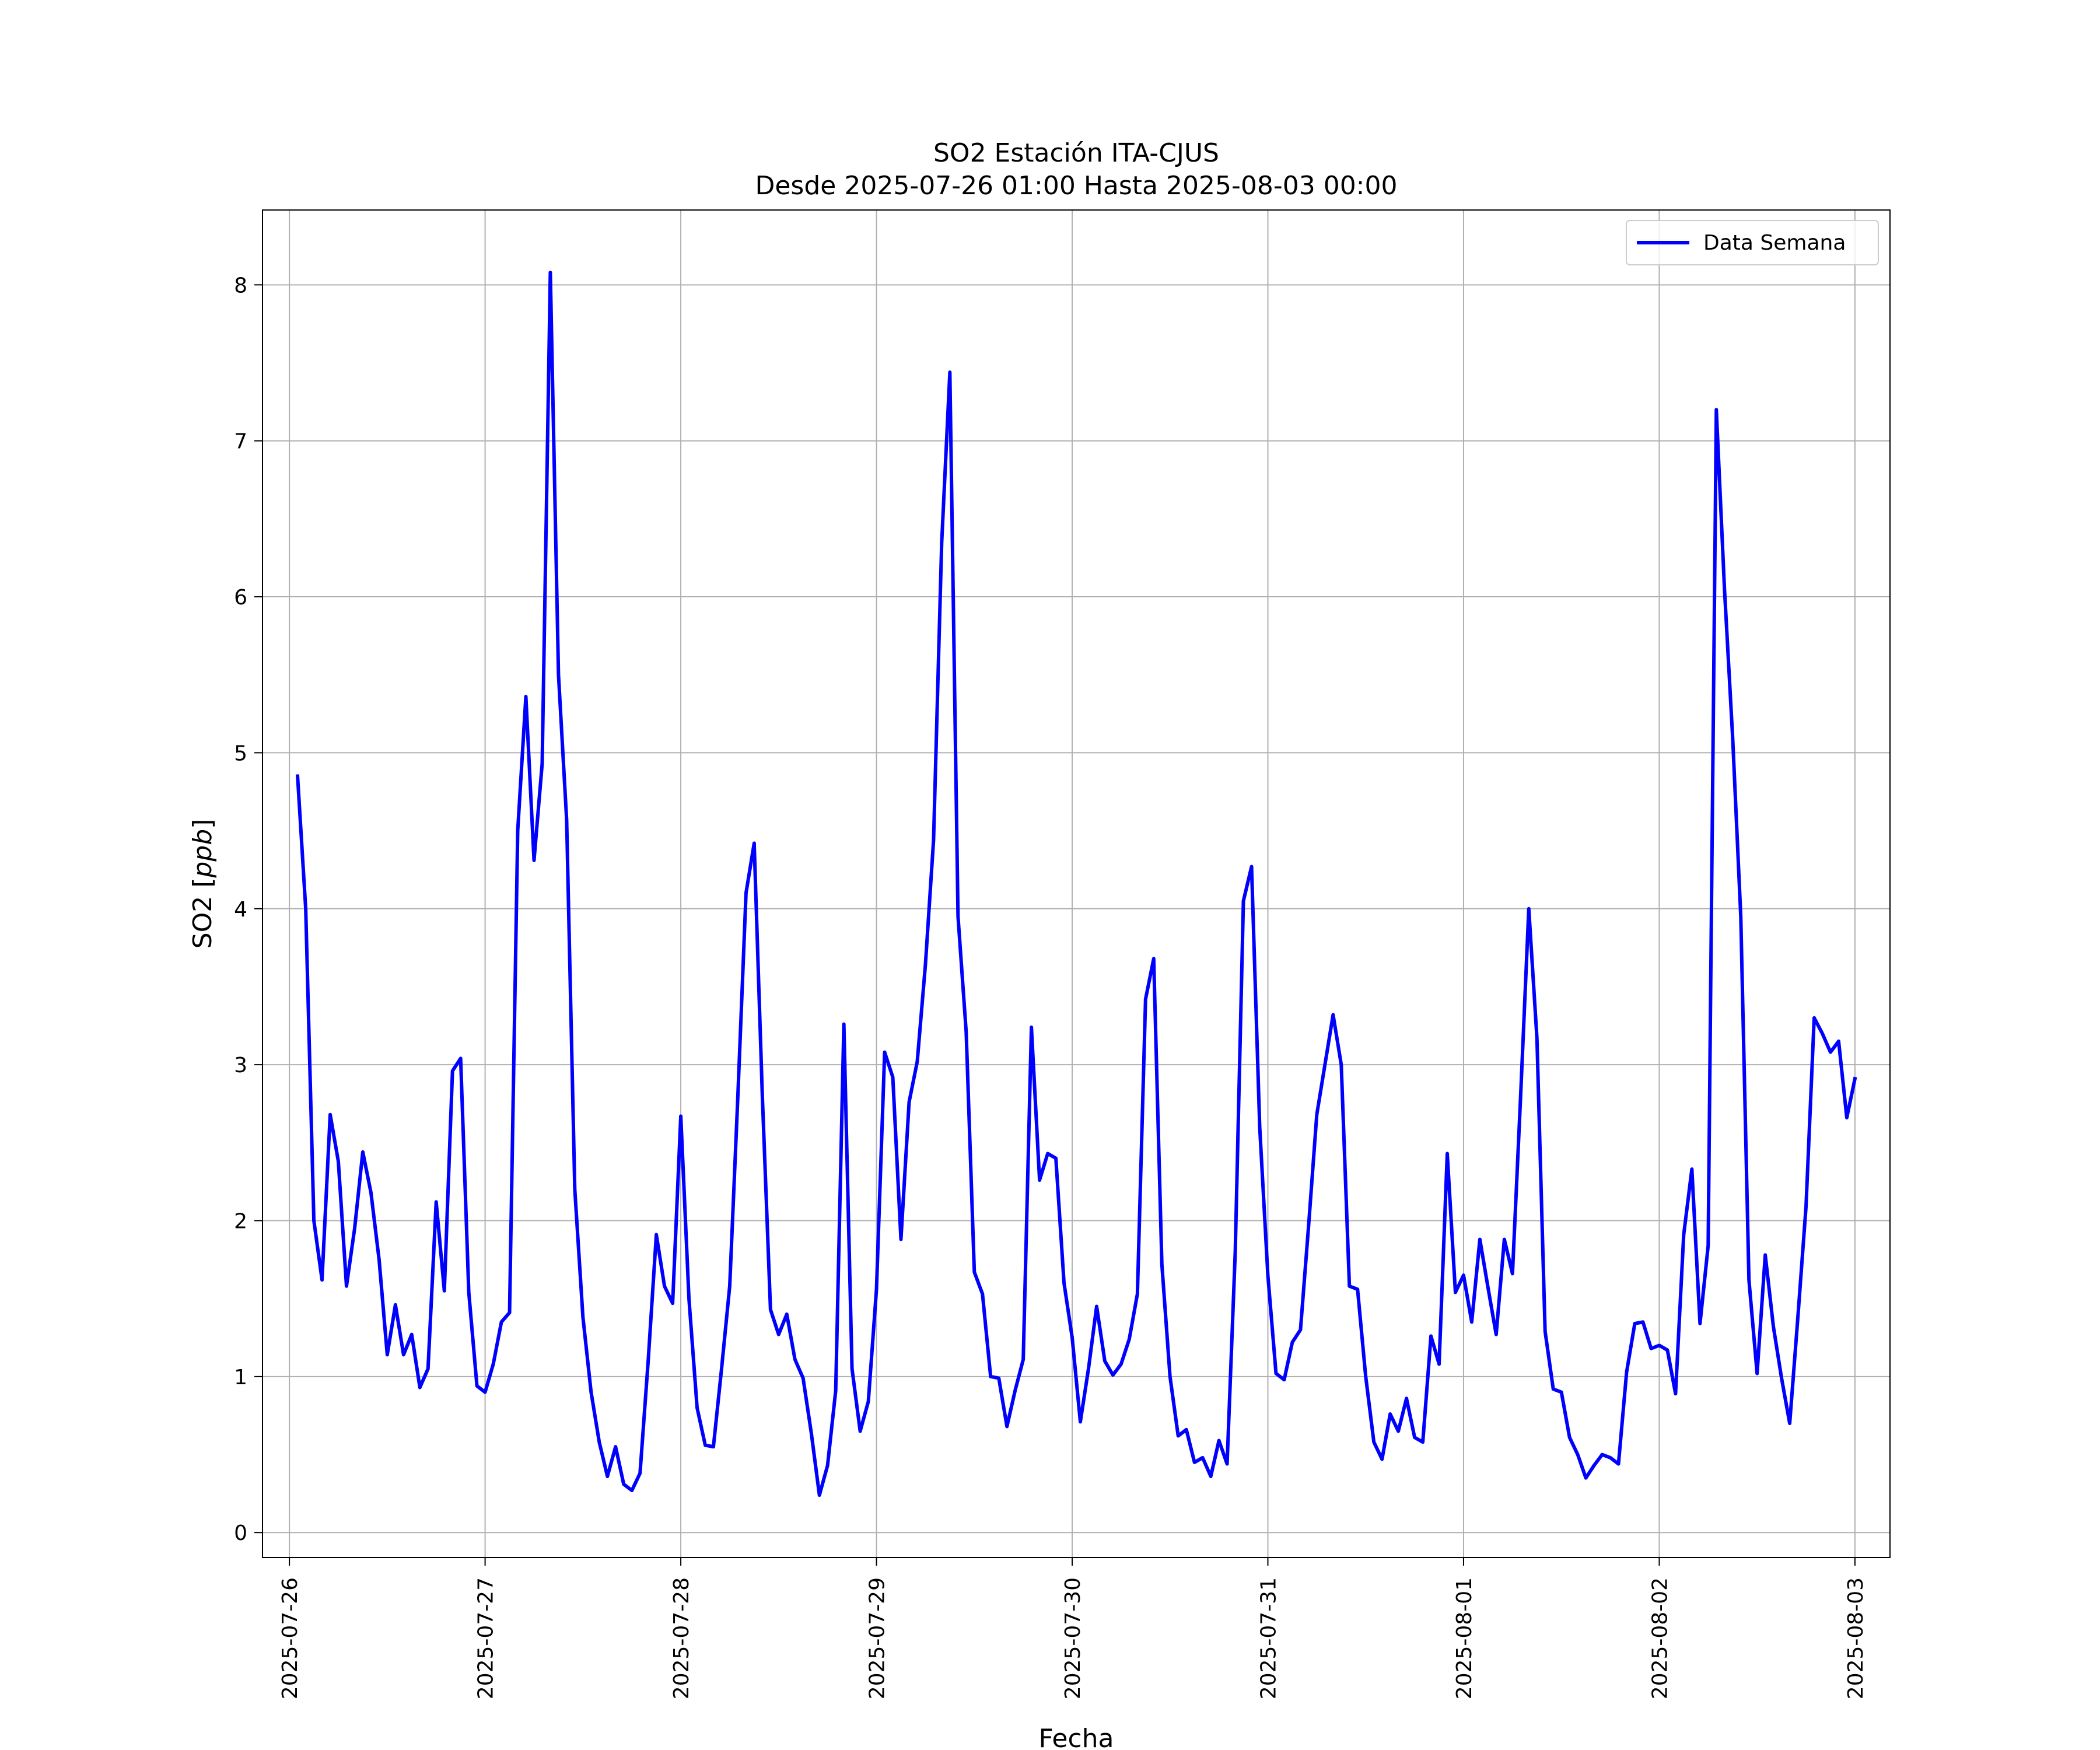 The width and height of the screenshot is (2100, 1750). What do you see at coordinates (203, 914) in the screenshot?
I see `y-axis-label-prefix: SO2 [` at bounding box center [203, 914].